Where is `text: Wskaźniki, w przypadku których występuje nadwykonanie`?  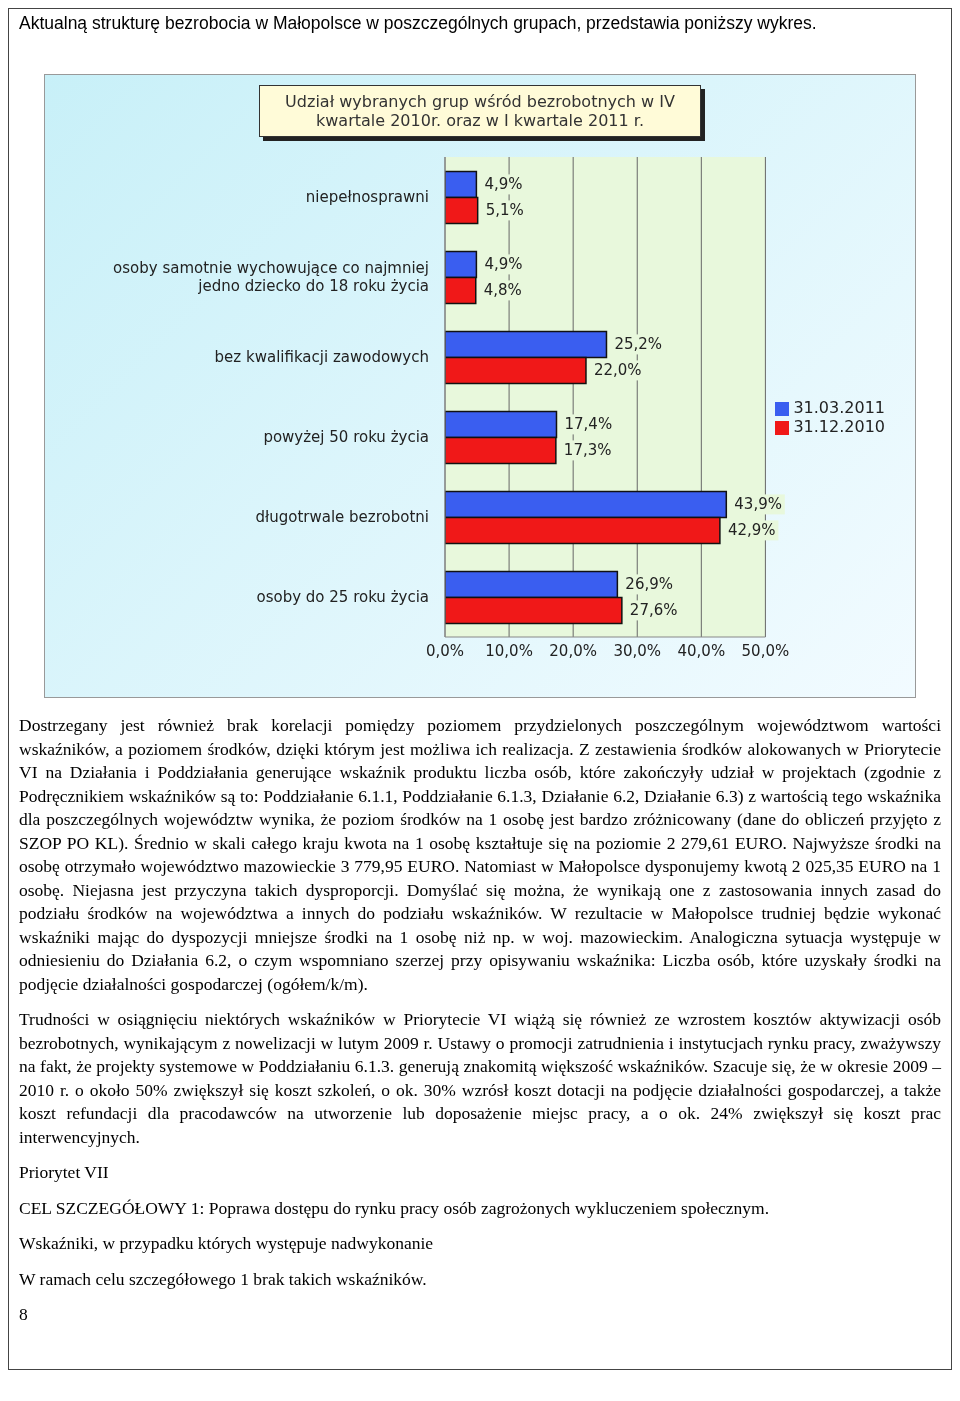
text: Wskaźniki, w przypadku których występuje nadwykonanie is located at coordinates (227, 1243).